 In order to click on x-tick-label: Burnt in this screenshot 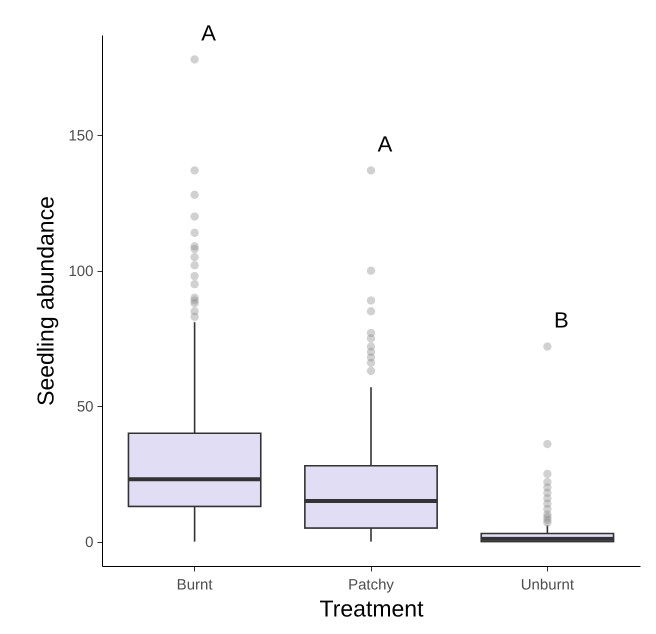, I will do `click(195, 585)`.